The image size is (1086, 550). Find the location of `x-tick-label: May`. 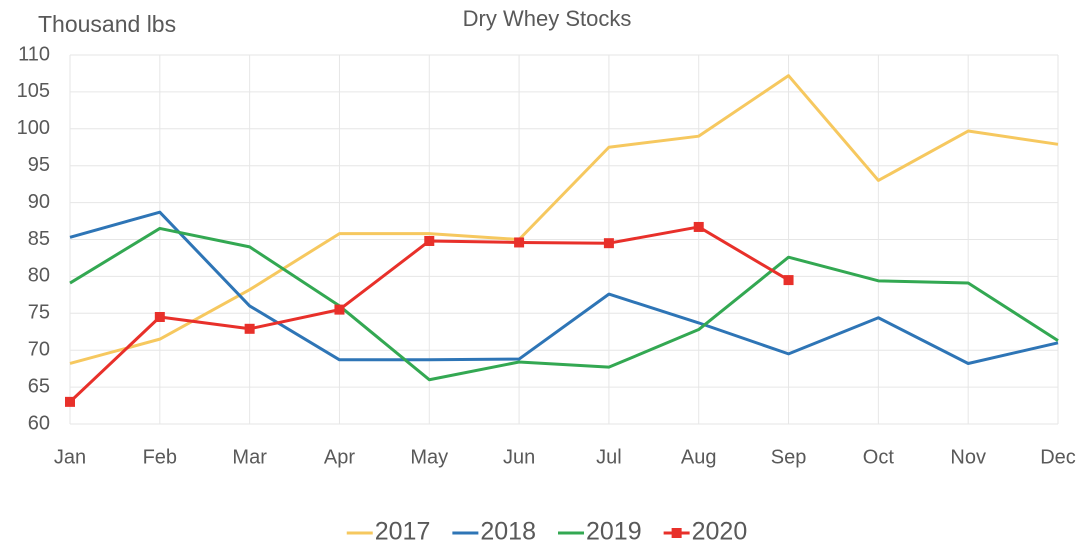

x-tick-label: May is located at coordinates (429, 457).